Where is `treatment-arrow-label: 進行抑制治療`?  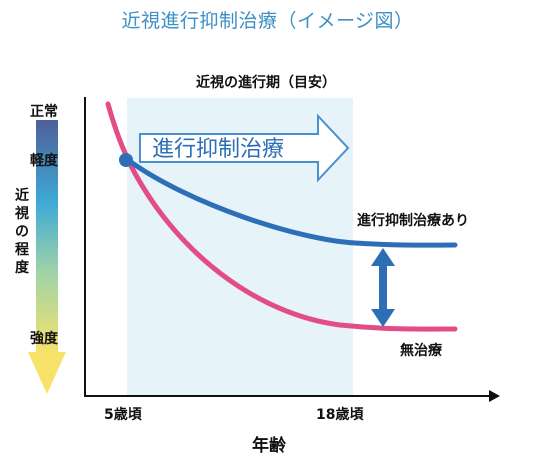
treatment-arrow-label: 進行抑制治療 is located at coordinates (218, 149).